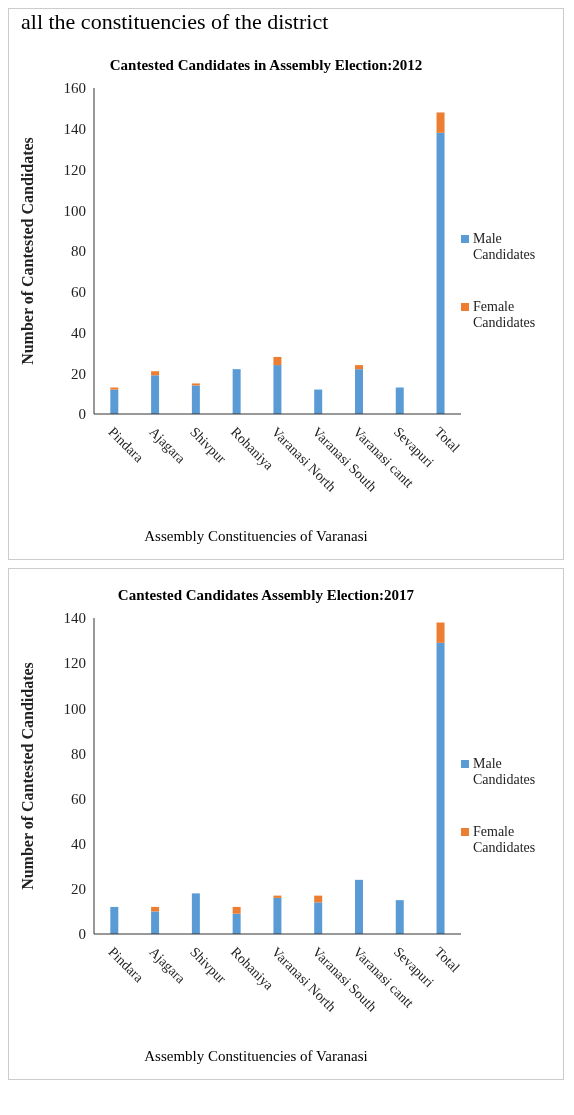 The width and height of the screenshot is (574, 1115). What do you see at coordinates (266, 595) in the screenshot?
I see `chart-title: Cantested Candidates Assembly Election:2017` at bounding box center [266, 595].